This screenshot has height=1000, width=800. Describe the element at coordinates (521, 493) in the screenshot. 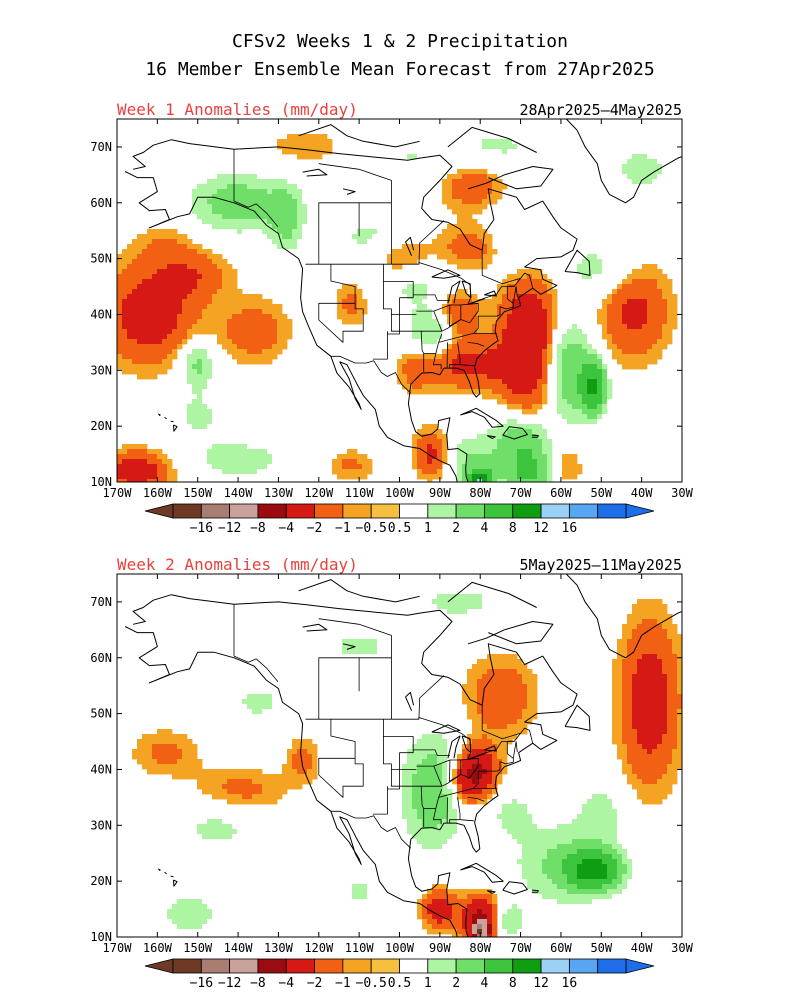

I see `x-tick-label: 70W` at that location.